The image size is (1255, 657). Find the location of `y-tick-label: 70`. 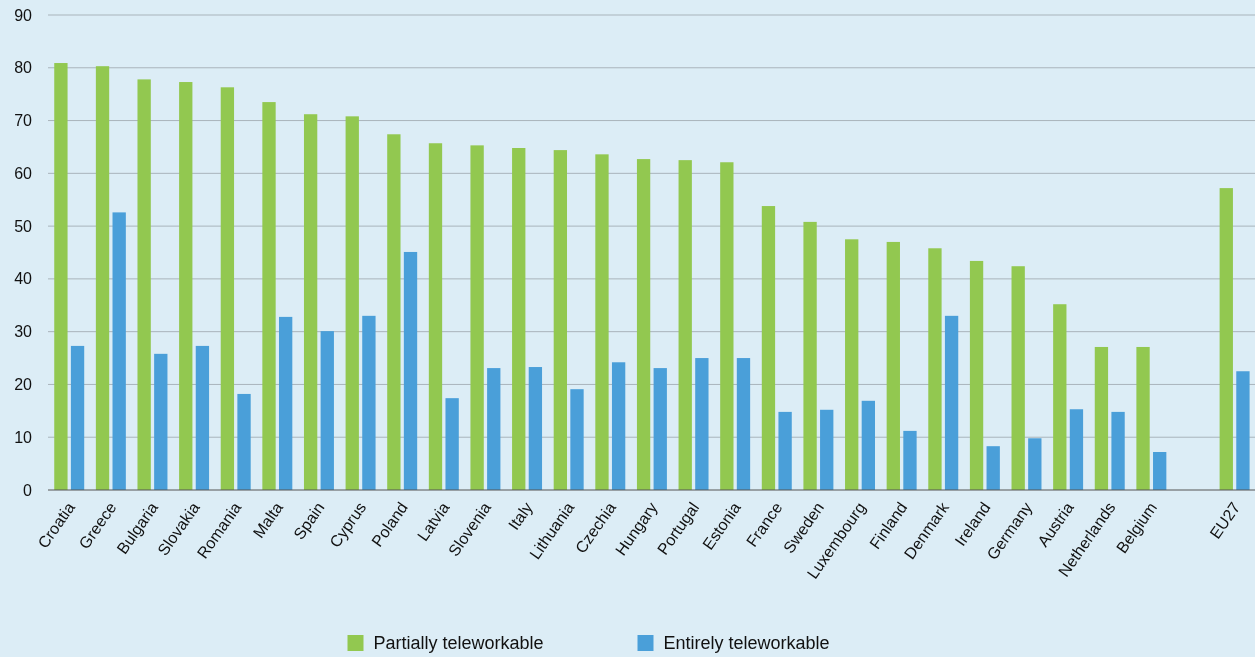

y-tick-label: 70 is located at coordinates (23, 121).